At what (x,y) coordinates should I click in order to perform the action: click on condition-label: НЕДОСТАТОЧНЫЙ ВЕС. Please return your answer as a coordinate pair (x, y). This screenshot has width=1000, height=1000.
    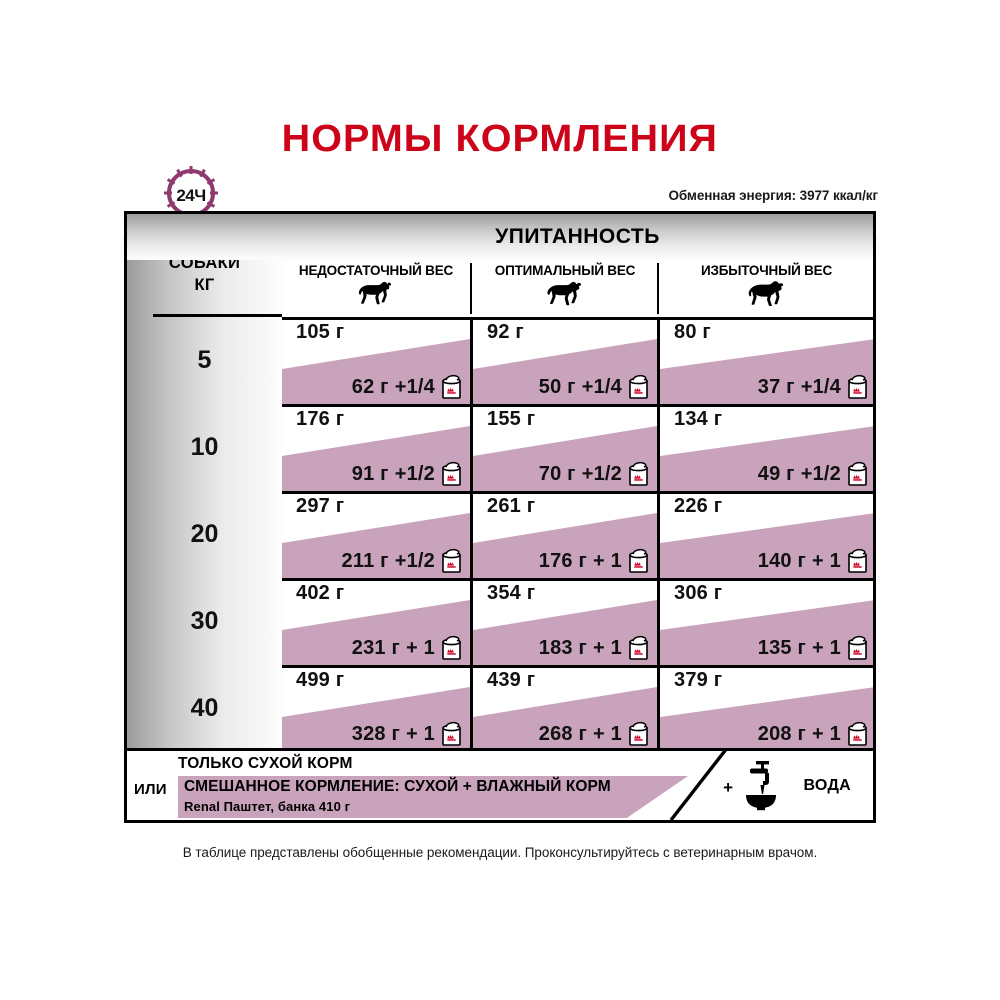
    Looking at the image, I should click on (376, 270).